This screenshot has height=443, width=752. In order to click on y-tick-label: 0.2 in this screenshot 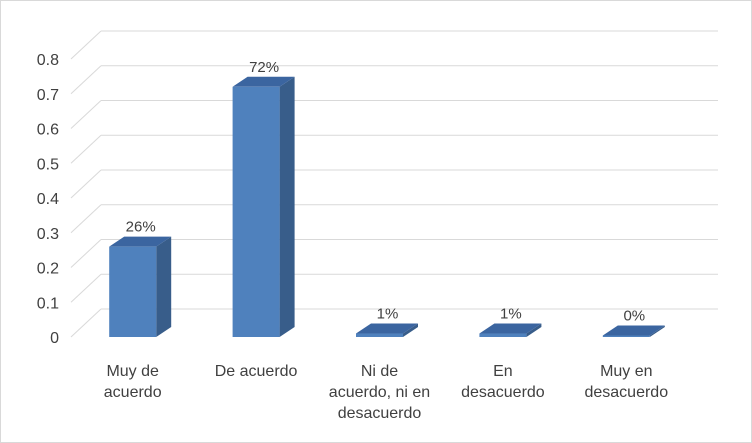, I will do `click(48, 269)`.